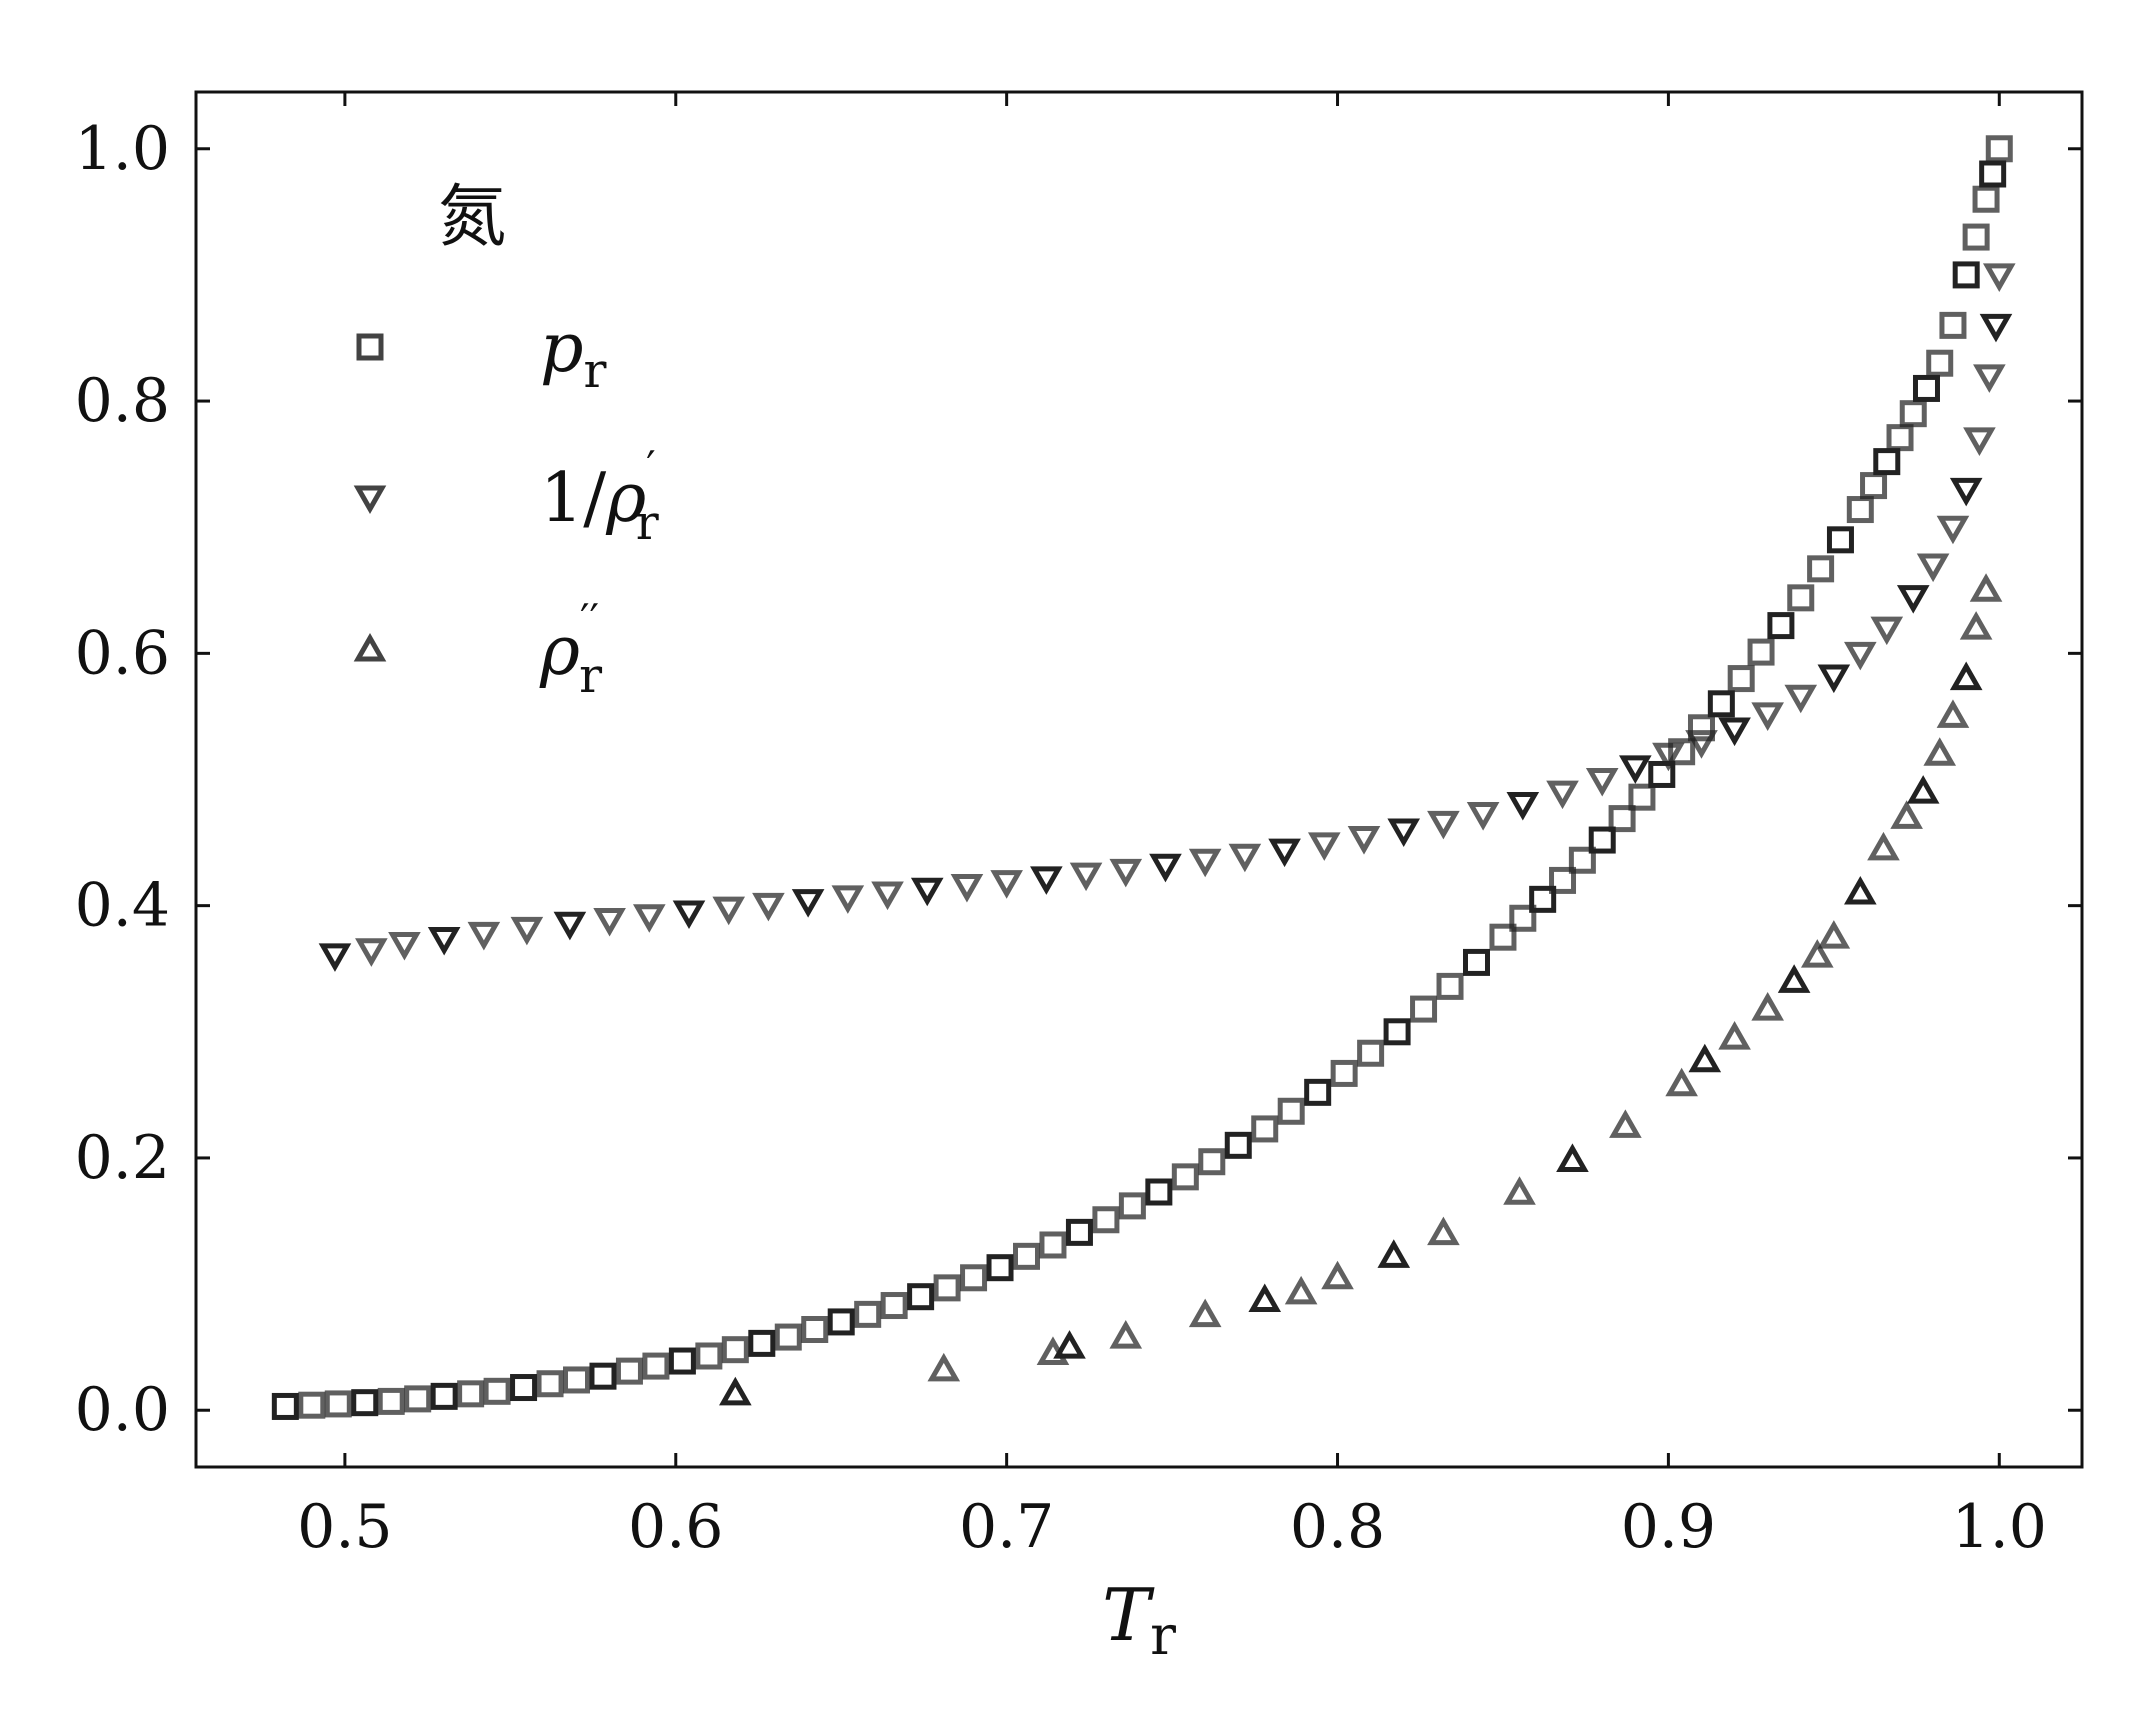  Describe the element at coordinates (599, 496) in the screenshot. I see `legend-label: 1/ρ′ r` at that location.